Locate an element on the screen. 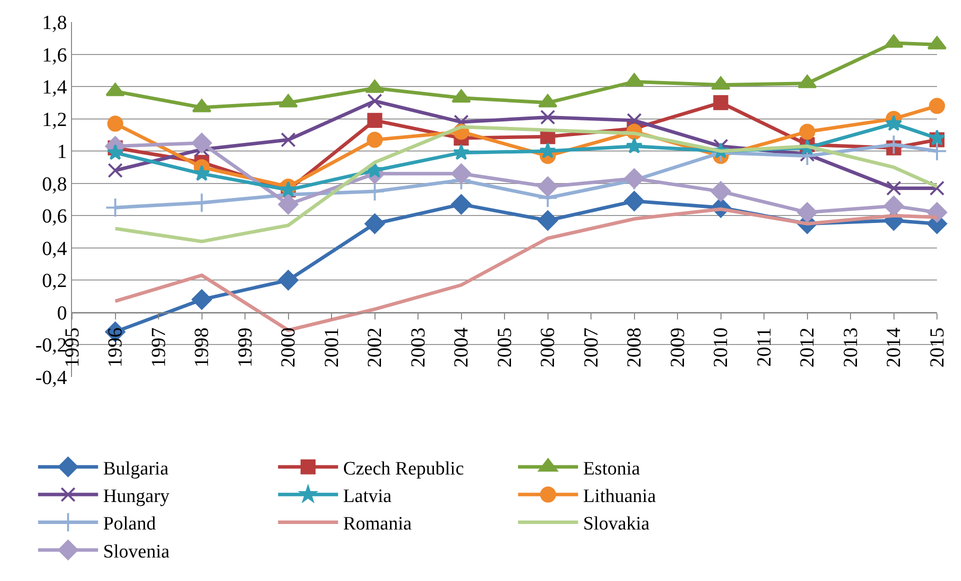 The height and width of the screenshot is (581, 961). legend-label: Latvia is located at coordinates (367, 496).